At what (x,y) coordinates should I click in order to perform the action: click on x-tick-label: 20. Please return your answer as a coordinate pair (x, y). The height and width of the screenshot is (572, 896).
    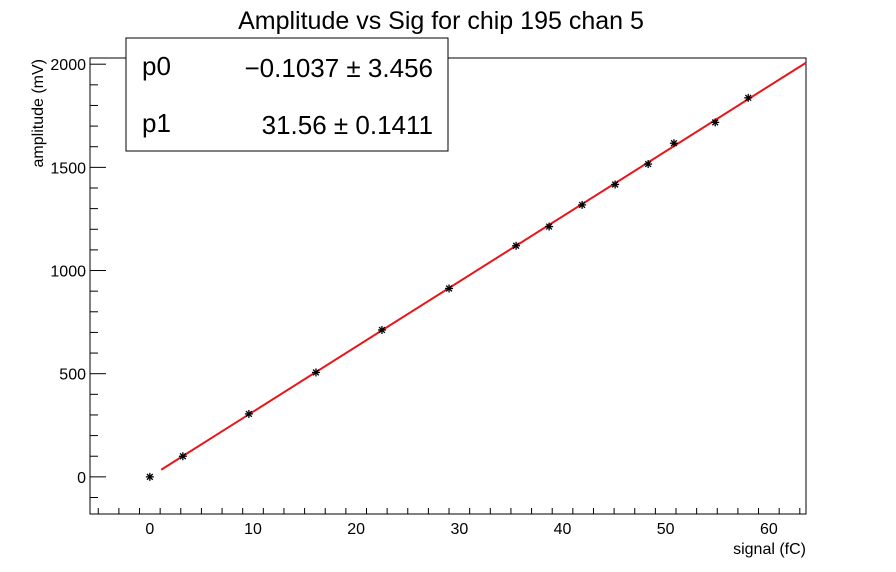
    Looking at the image, I should click on (356, 529).